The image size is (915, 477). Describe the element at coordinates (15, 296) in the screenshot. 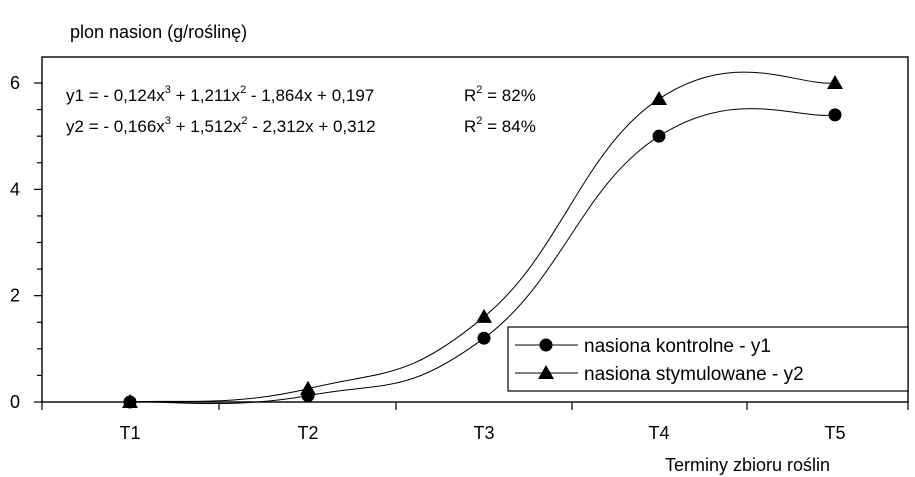

I see `y-tick-label: 2` at that location.